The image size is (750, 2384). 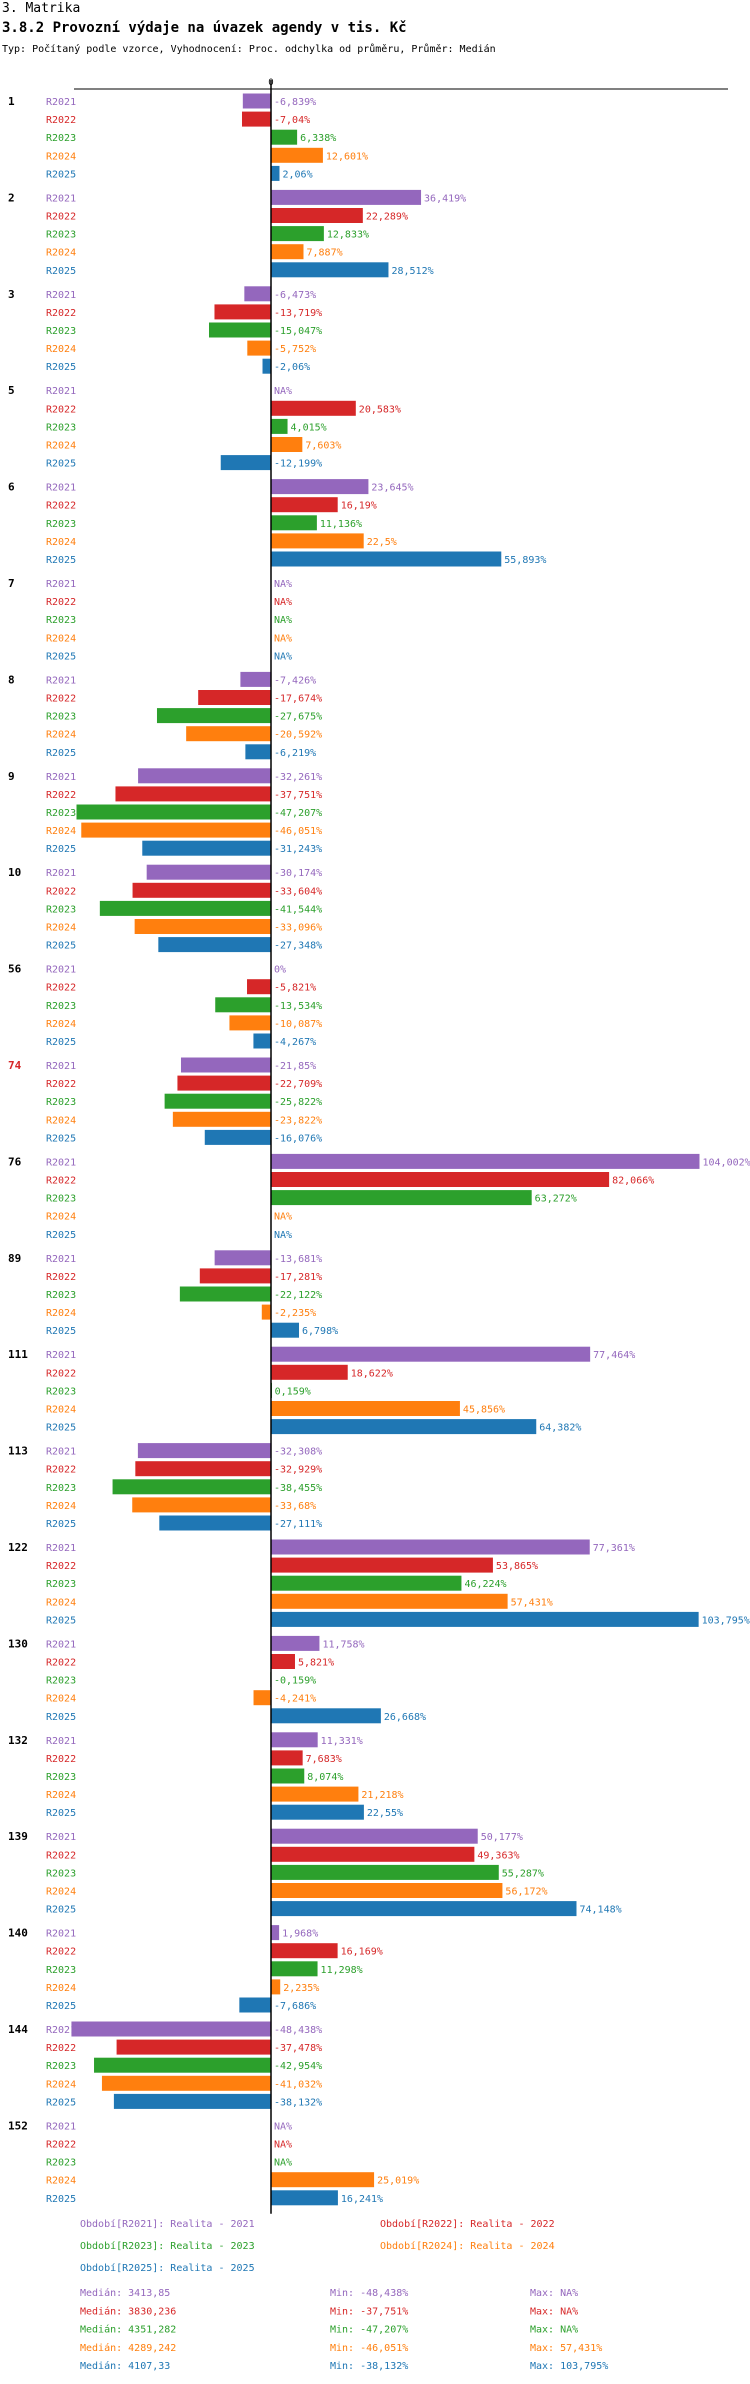 What do you see at coordinates (324, 1759) in the screenshot?
I see `value-label: 7,683%` at bounding box center [324, 1759].